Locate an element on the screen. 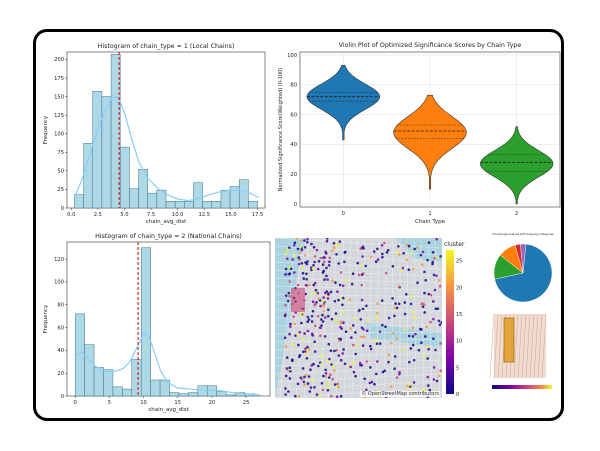  y-axis-label: Frequency is located at coordinates (46, 129).